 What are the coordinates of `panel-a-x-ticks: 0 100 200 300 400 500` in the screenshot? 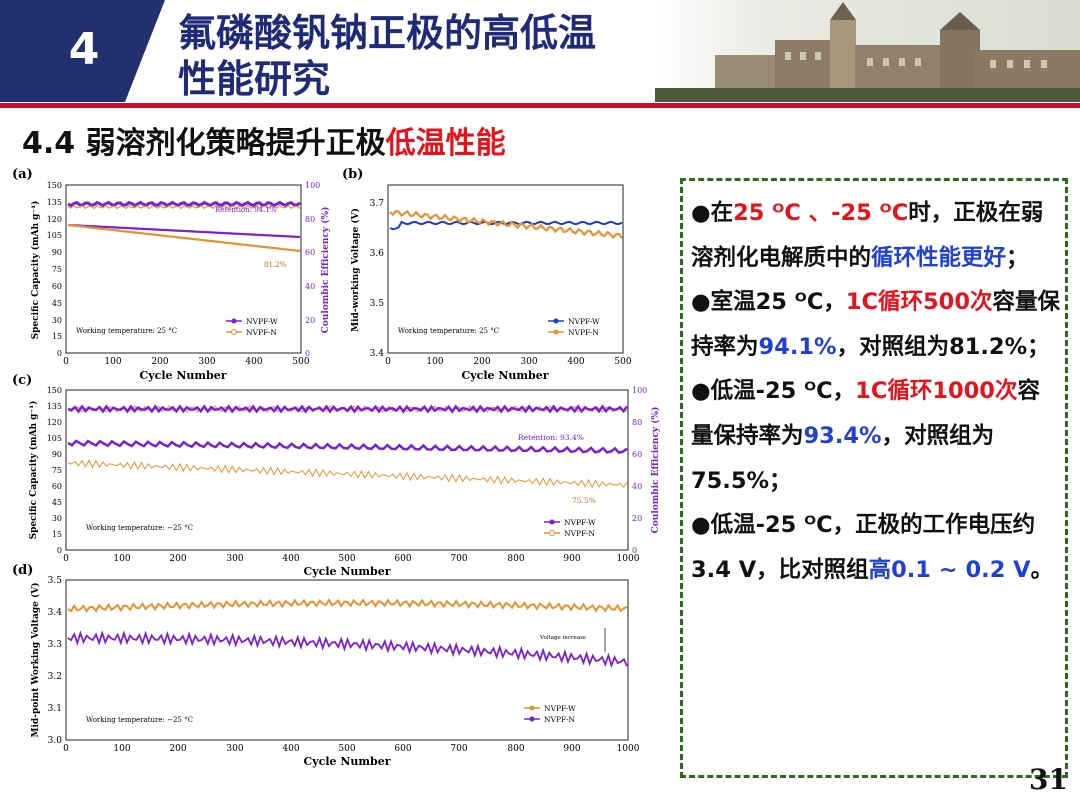 It's located at (186, 362).